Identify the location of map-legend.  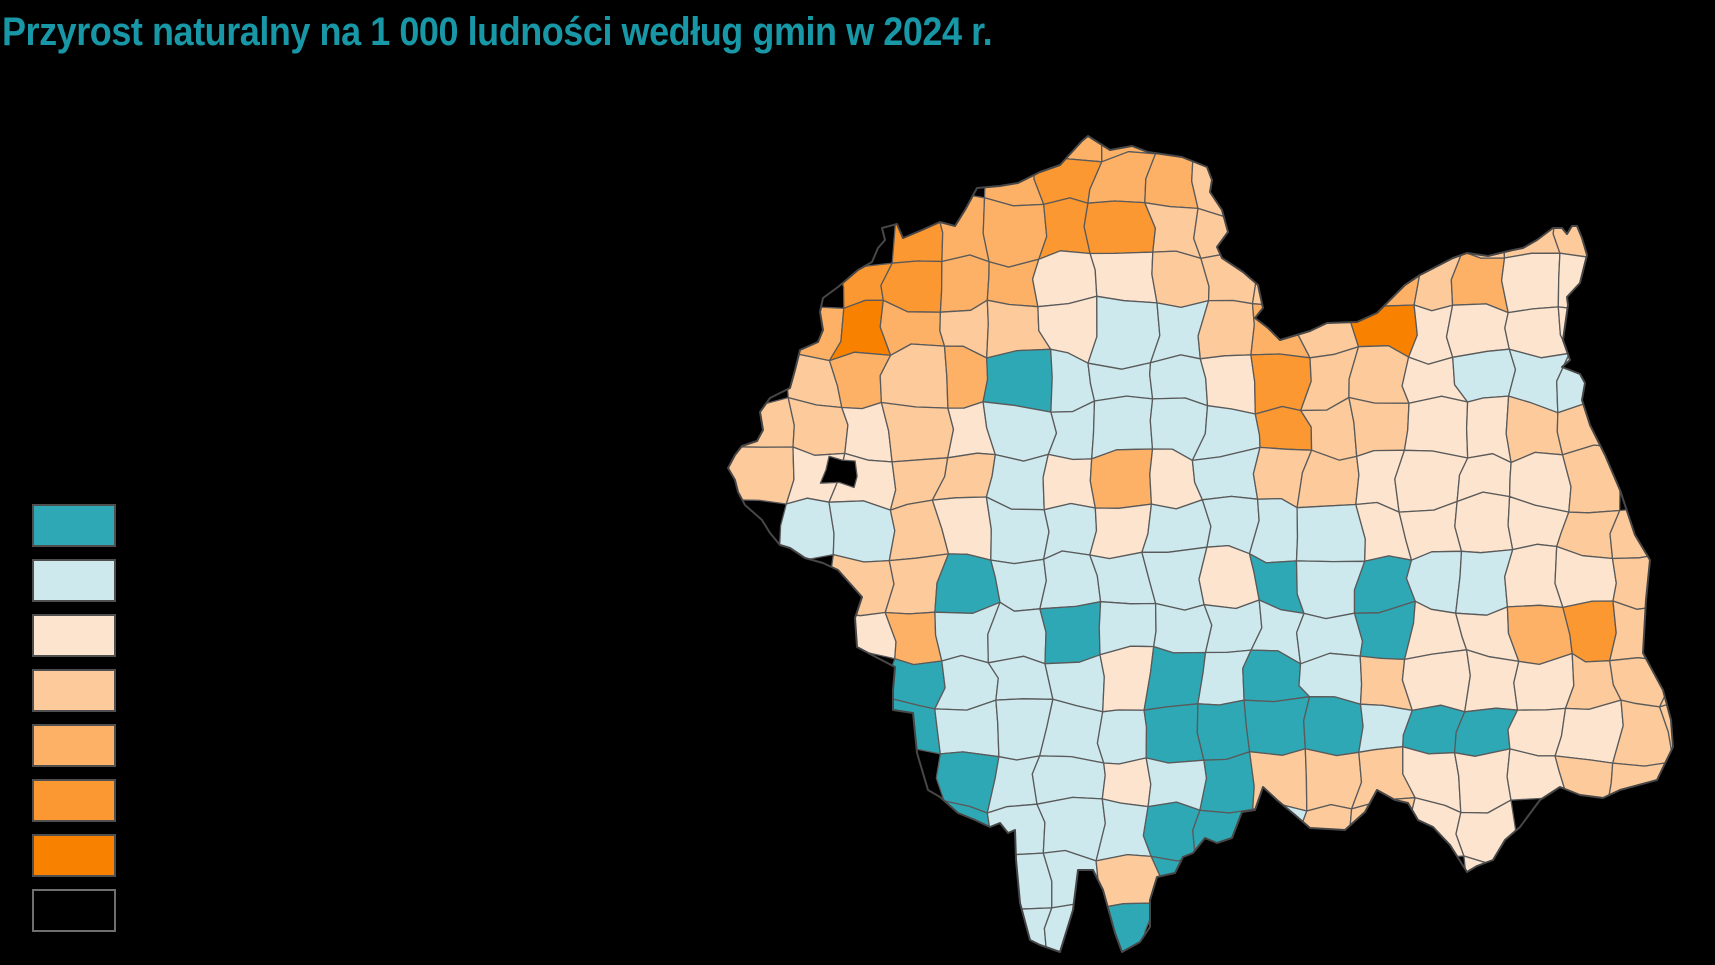
(74, 724).